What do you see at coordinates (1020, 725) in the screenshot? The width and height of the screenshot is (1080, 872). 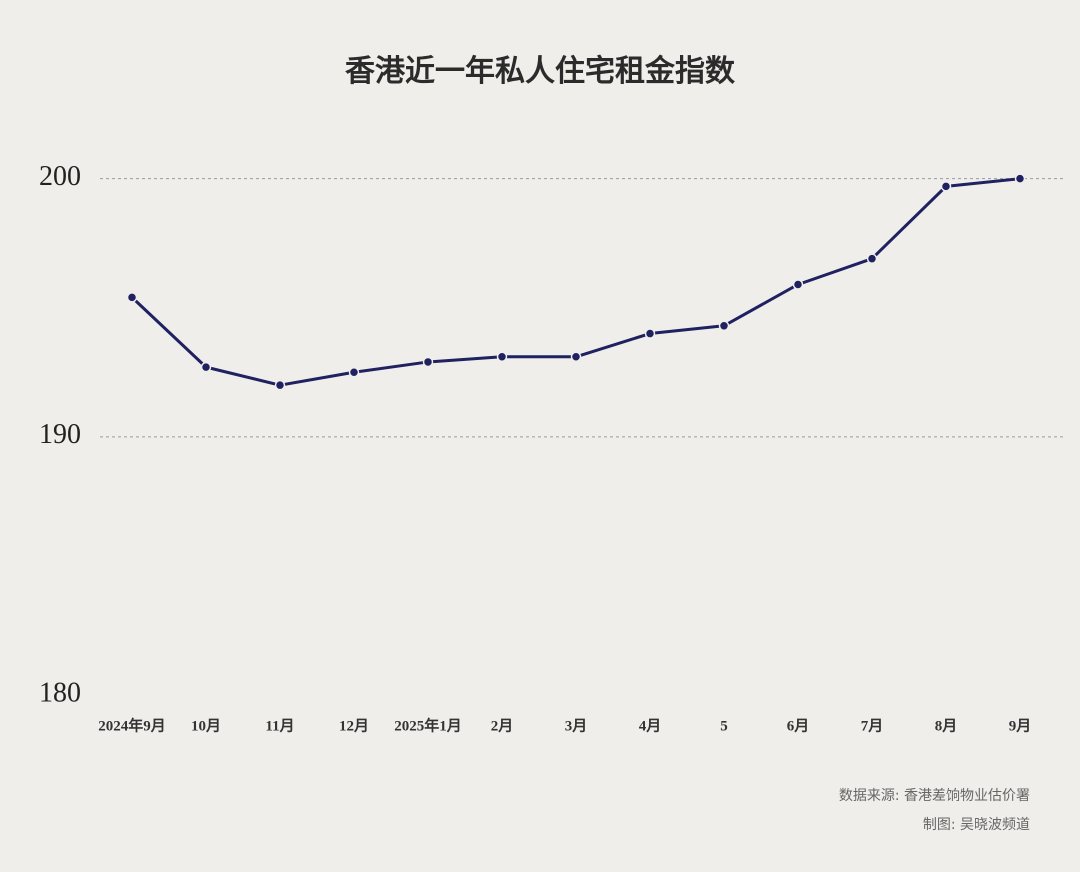 I see `x-tick-label: 9月` at bounding box center [1020, 725].